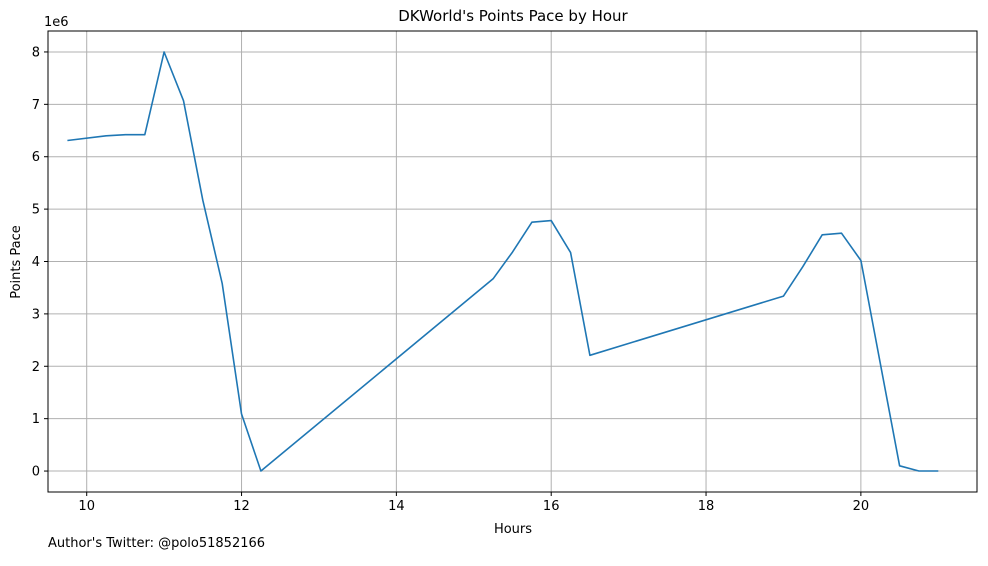  What do you see at coordinates (241, 506) in the screenshot?
I see `x-tick-label: 12` at bounding box center [241, 506].